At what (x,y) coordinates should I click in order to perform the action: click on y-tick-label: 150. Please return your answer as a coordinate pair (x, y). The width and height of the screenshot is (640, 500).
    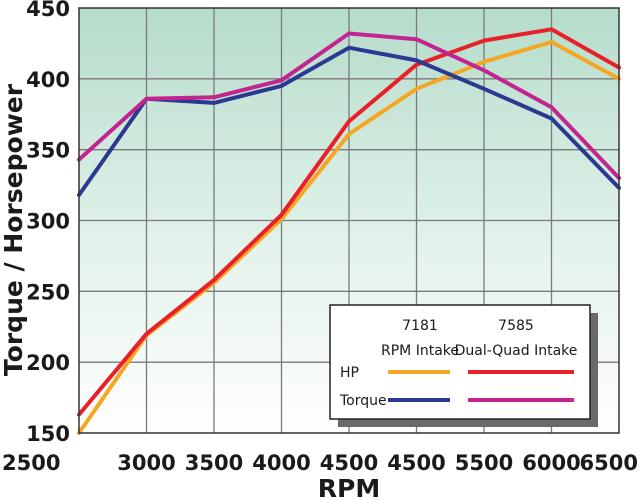
    Looking at the image, I should click on (48, 434).